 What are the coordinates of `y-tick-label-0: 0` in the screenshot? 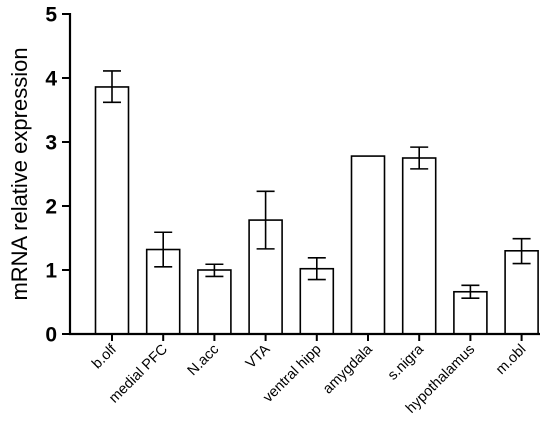 It's located at (51, 335).